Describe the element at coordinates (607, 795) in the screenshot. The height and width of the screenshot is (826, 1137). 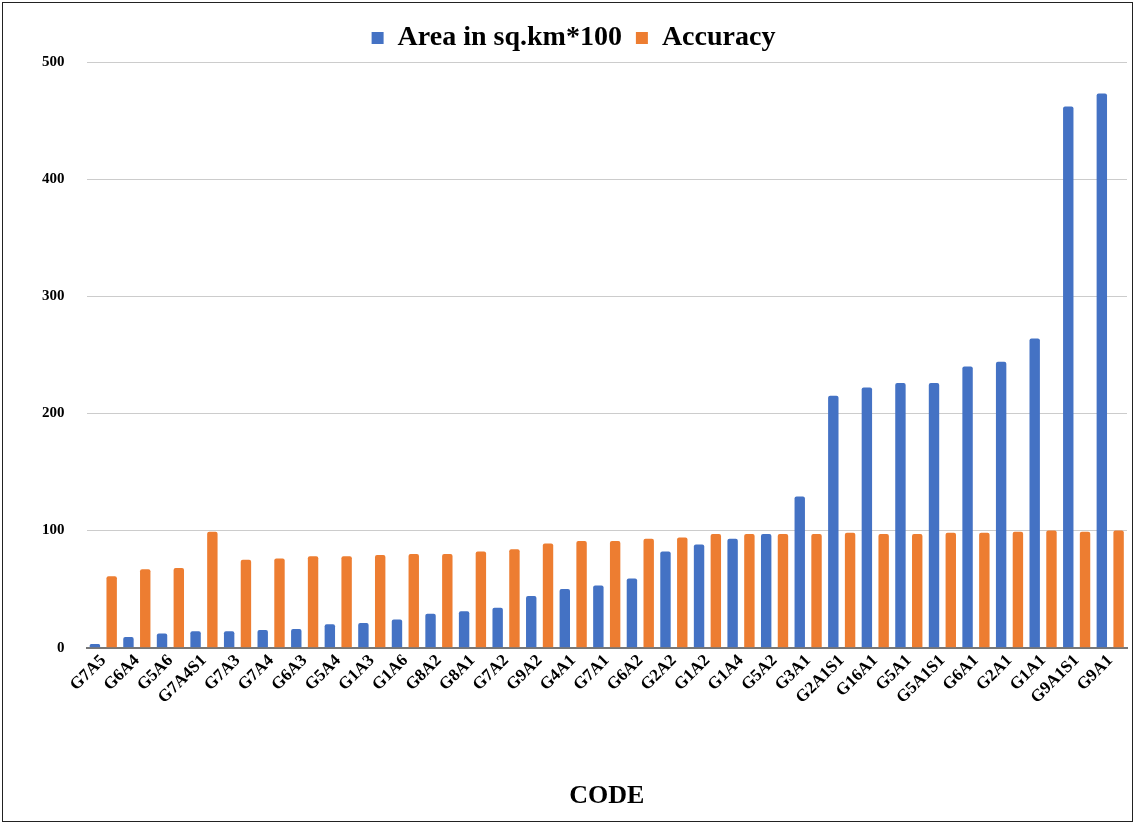
I see `x-axis-title: CODE` at that location.